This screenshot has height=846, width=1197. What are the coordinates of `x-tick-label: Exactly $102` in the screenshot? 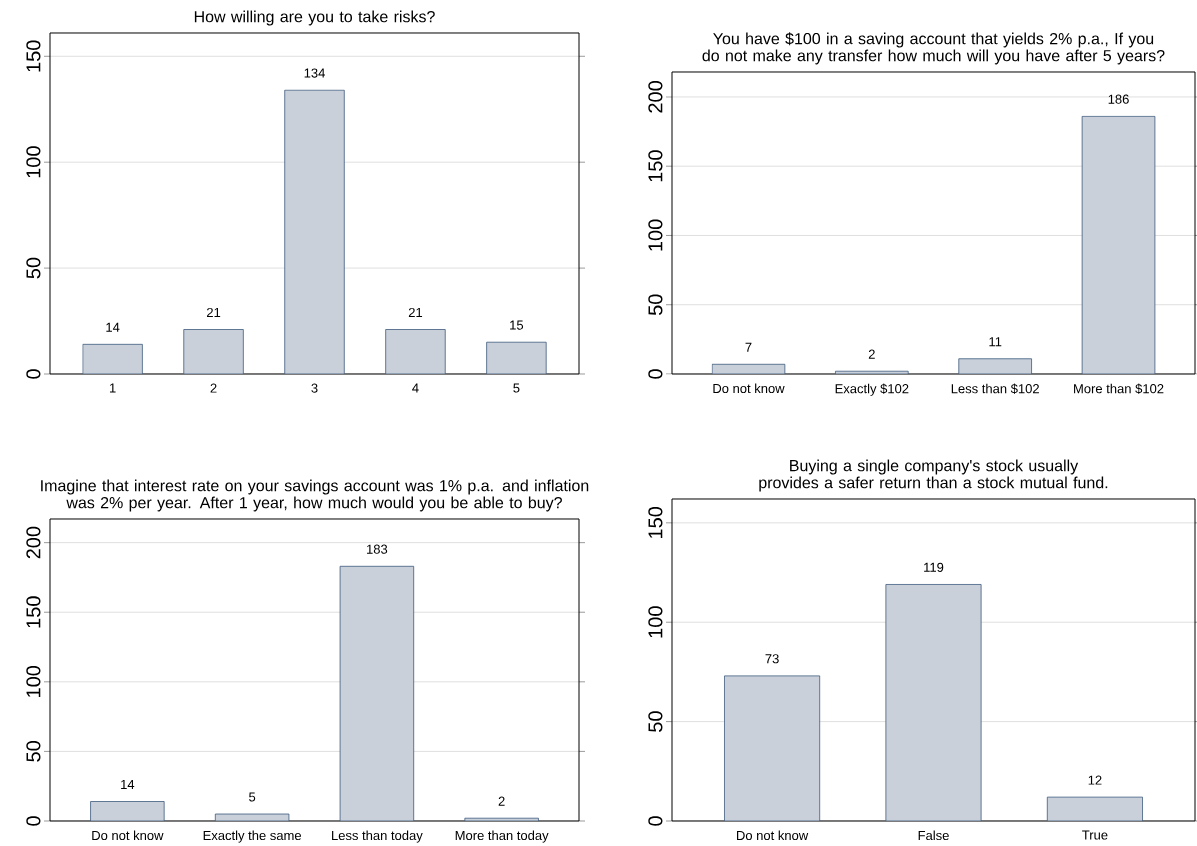 It's located at (872, 389).